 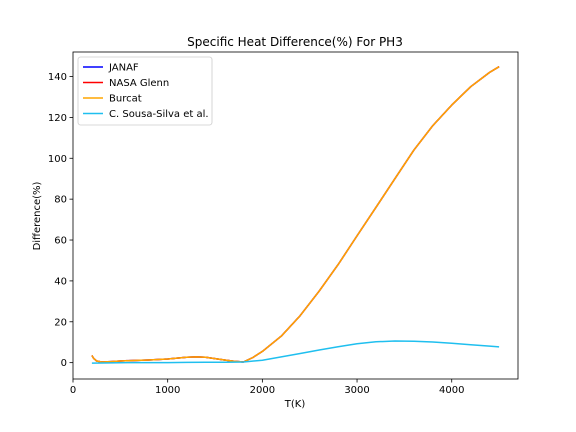 I want to click on x-tick-label: 1000, so click(x=167, y=390).